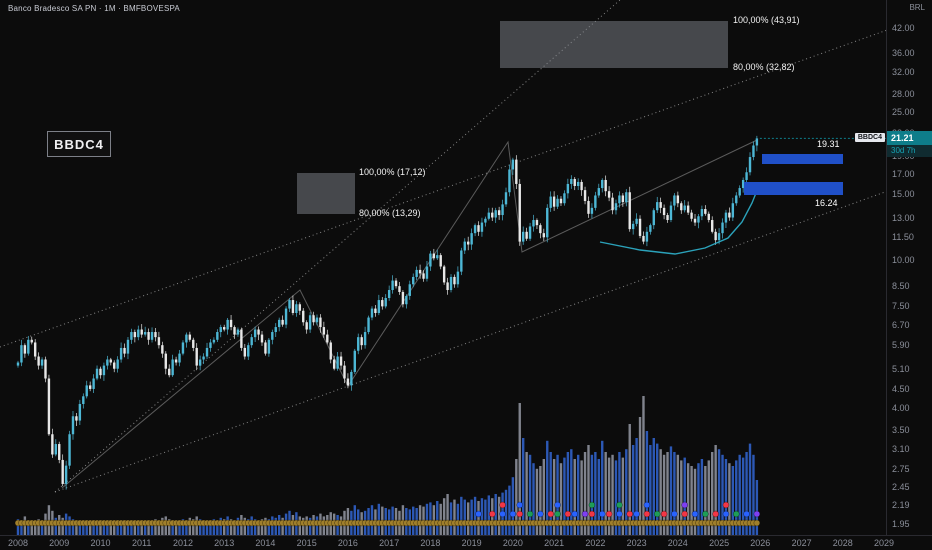  I want to click on price-tick: 2.45, so click(901, 487).